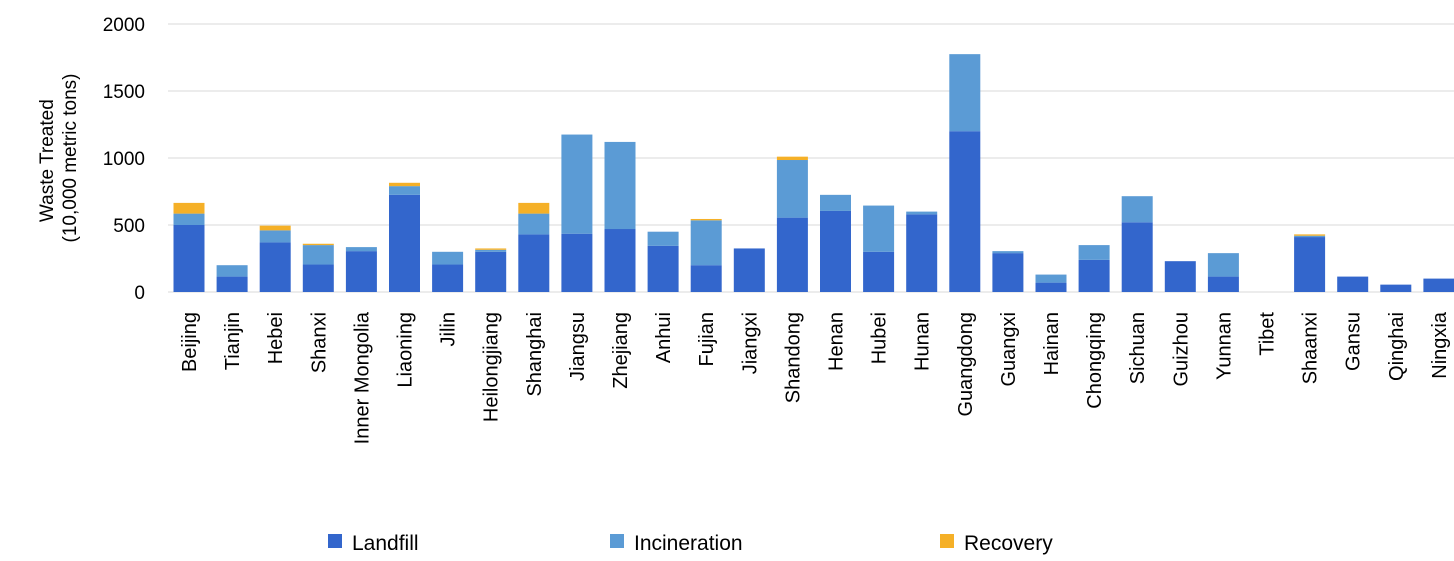 Image resolution: width=1454 pixels, height=561 pixels. What do you see at coordinates (576, 184) in the screenshot?
I see `bar-incineration-jiangsu` at bounding box center [576, 184].